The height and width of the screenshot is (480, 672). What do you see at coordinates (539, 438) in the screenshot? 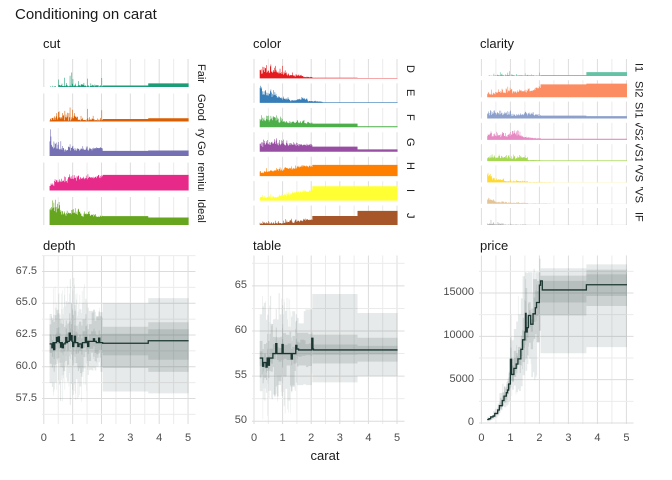
I see `x-tick-price-2: 2` at bounding box center [539, 438].